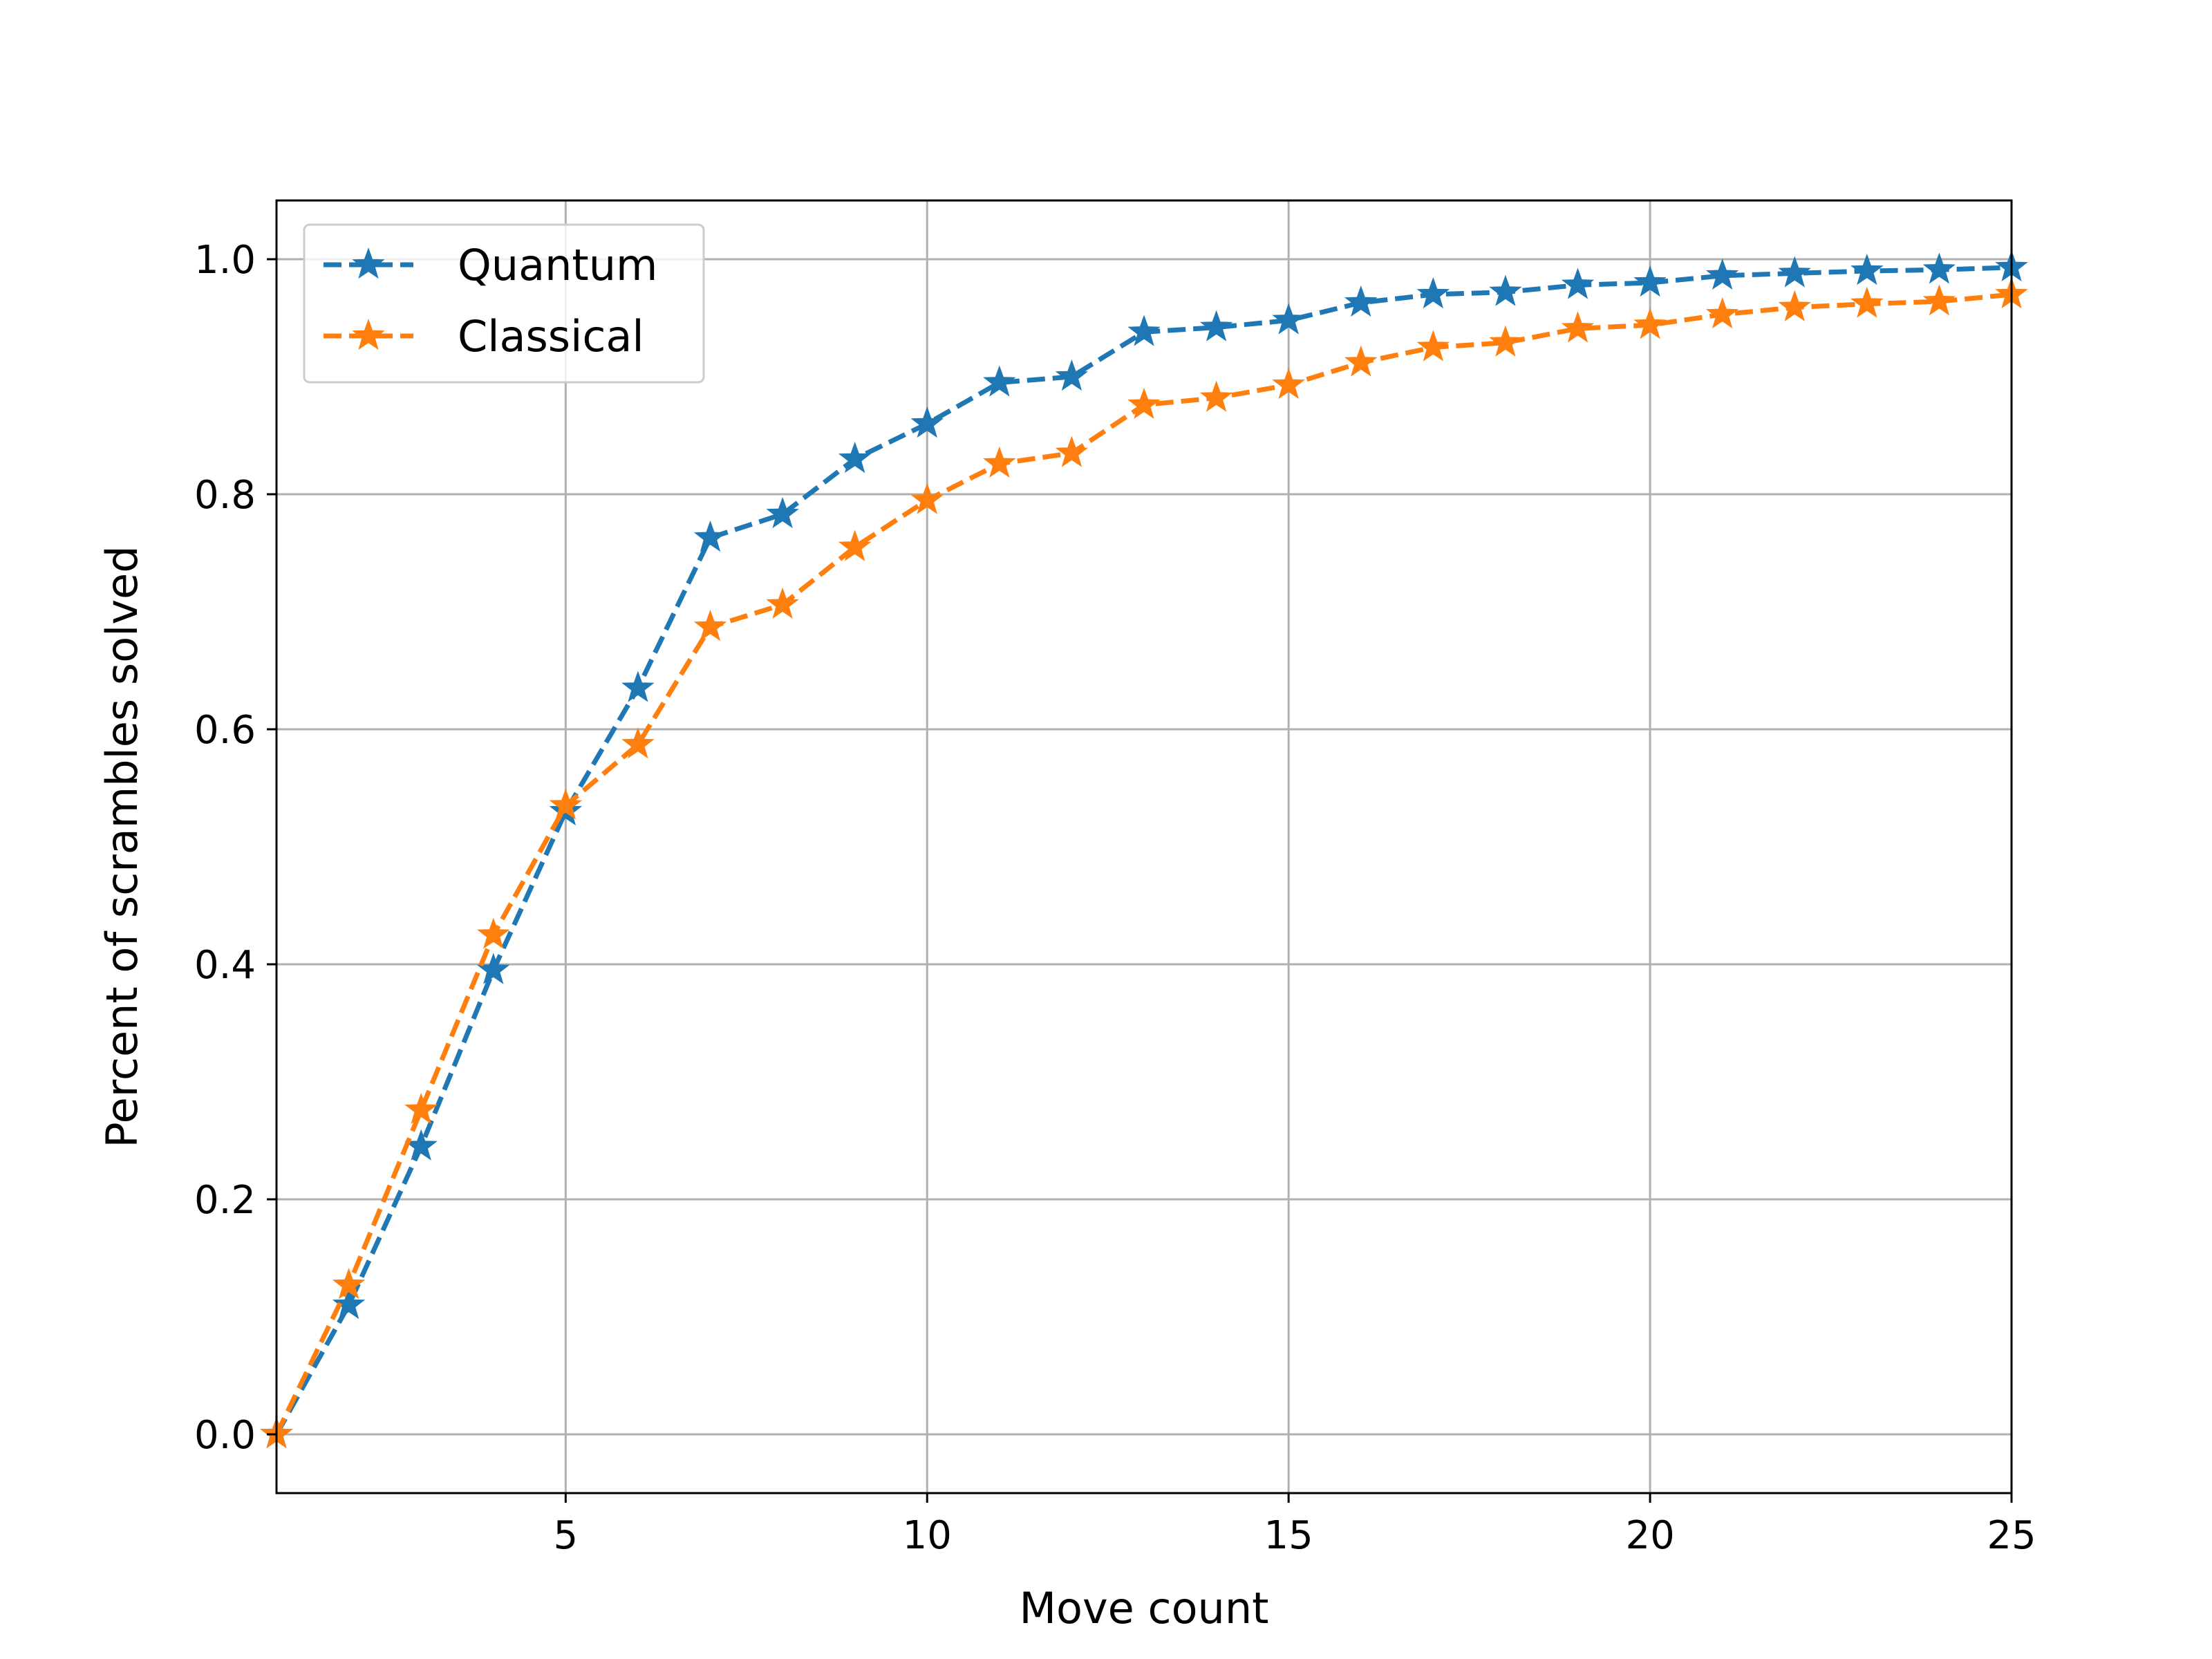 The height and width of the screenshot is (1659, 2212). Describe the element at coordinates (1288, 1535) in the screenshot. I see `x-tick-label: 15` at that location.